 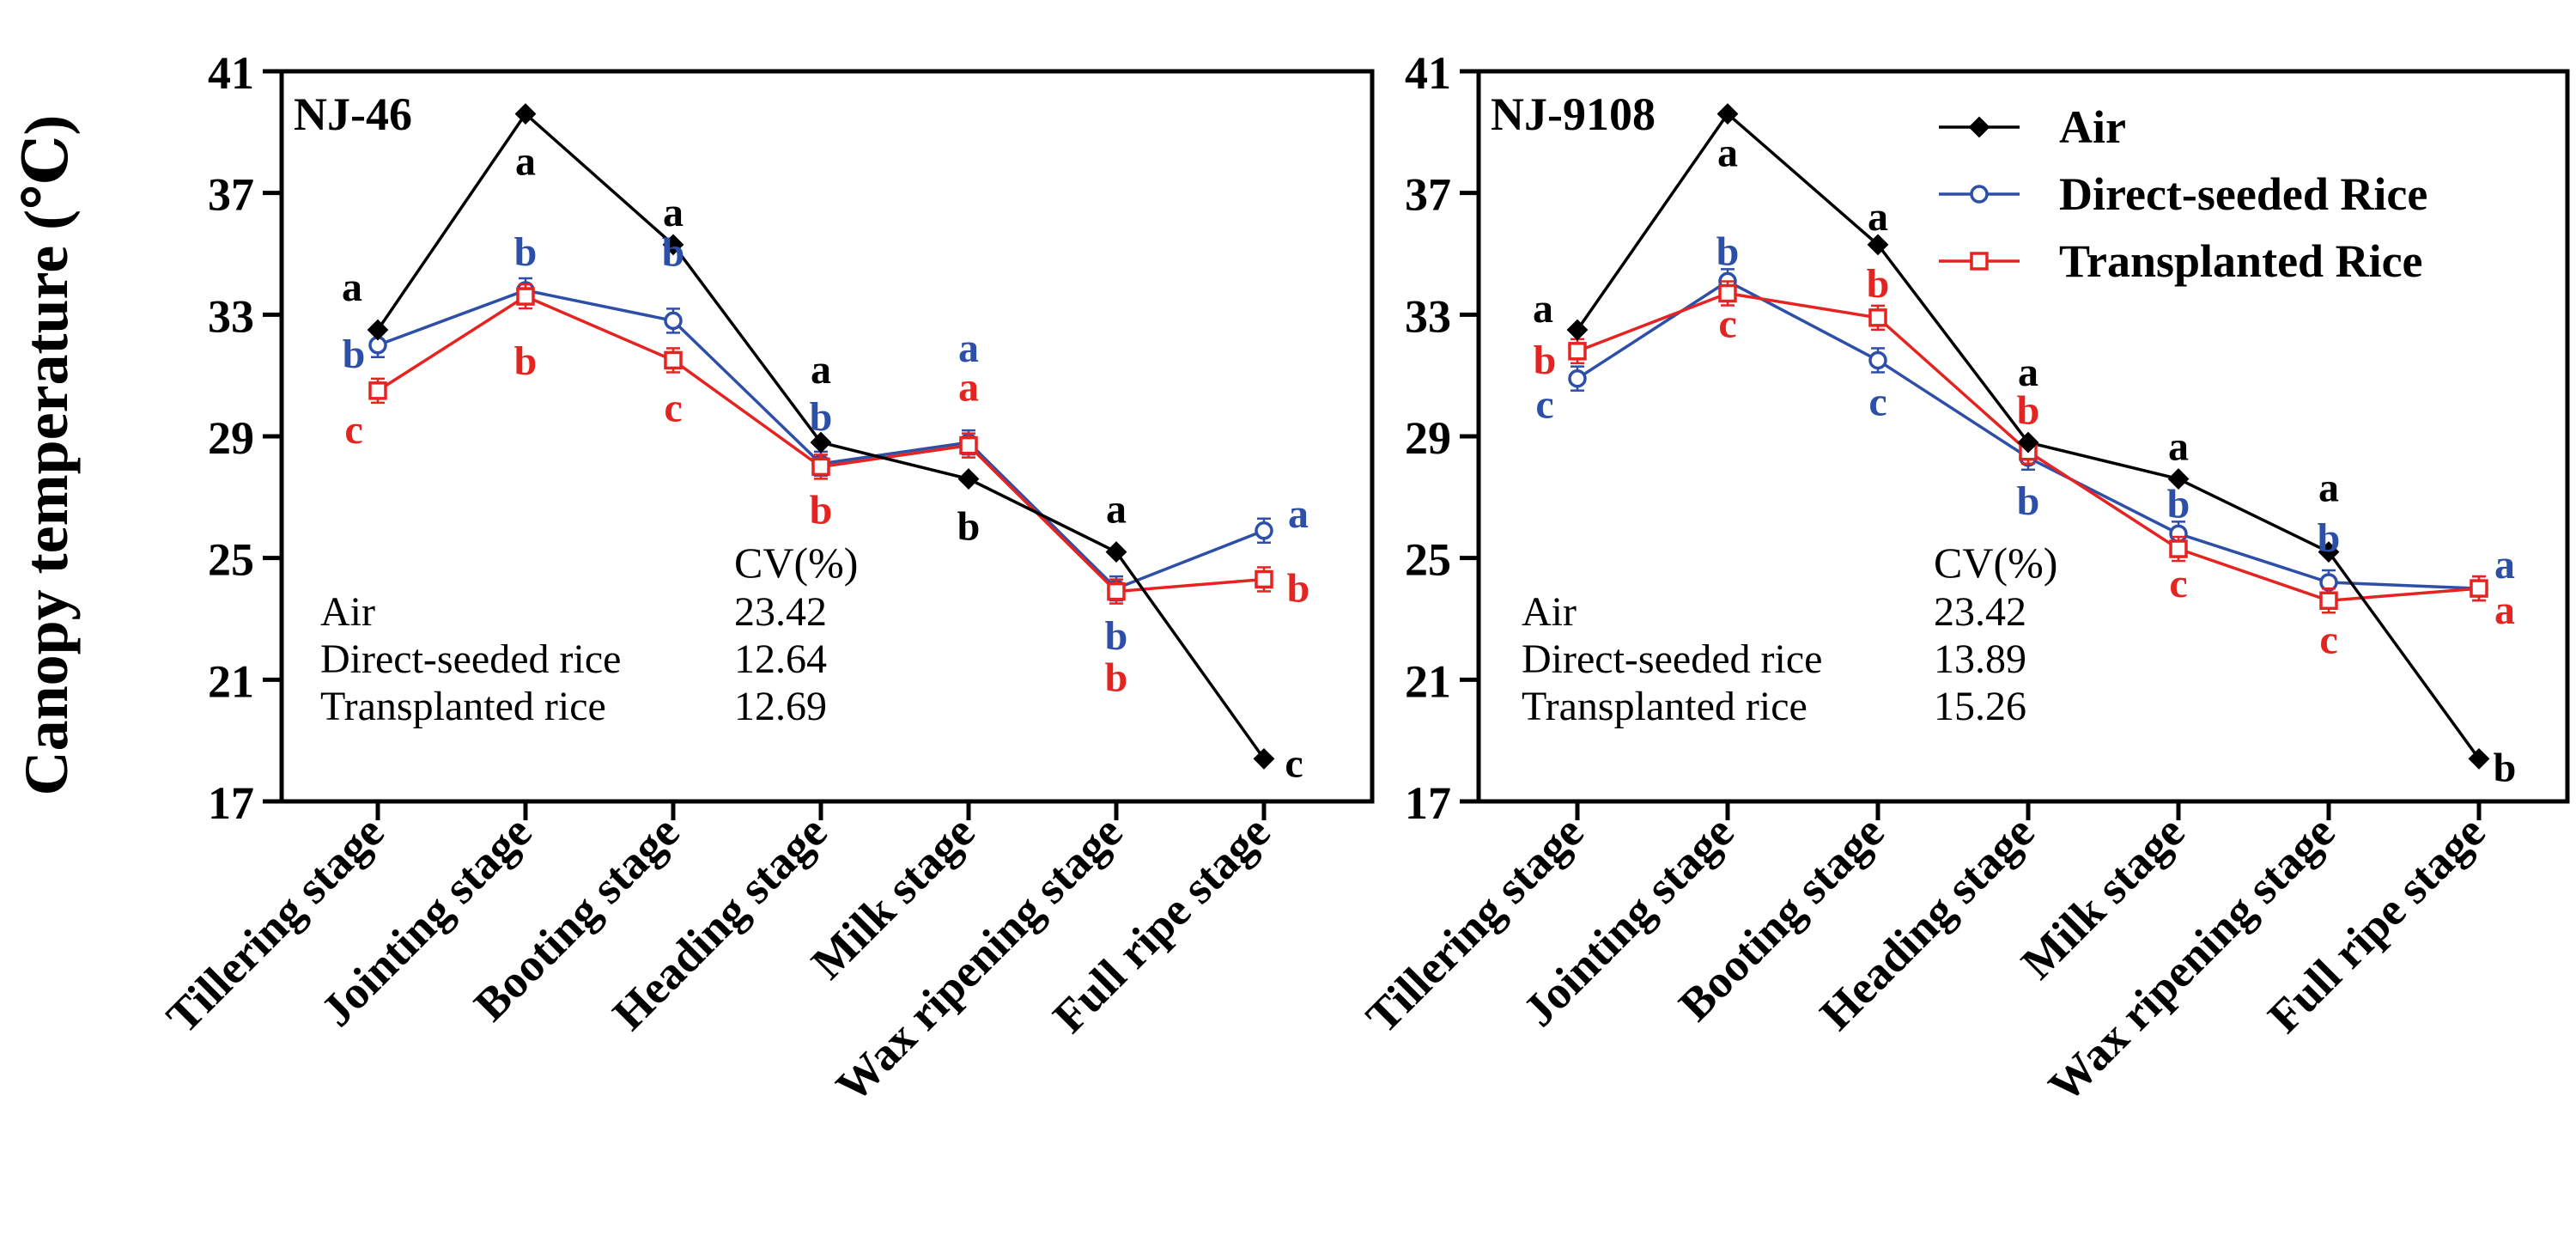 What do you see at coordinates (1544, 405) in the screenshot?
I see `significance-letter-direct: c` at bounding box center [1544, 405].